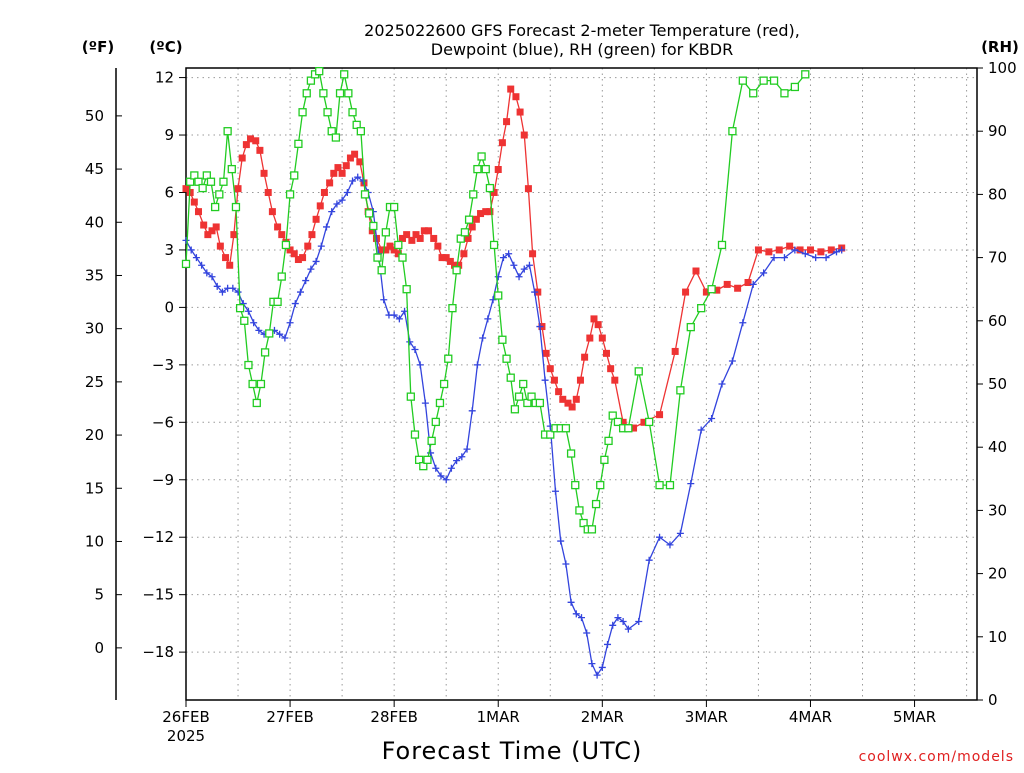 The width and height of the screenshot is (1024, 773). I want to click on celsius-tick-label: 6, so click(169, 192).